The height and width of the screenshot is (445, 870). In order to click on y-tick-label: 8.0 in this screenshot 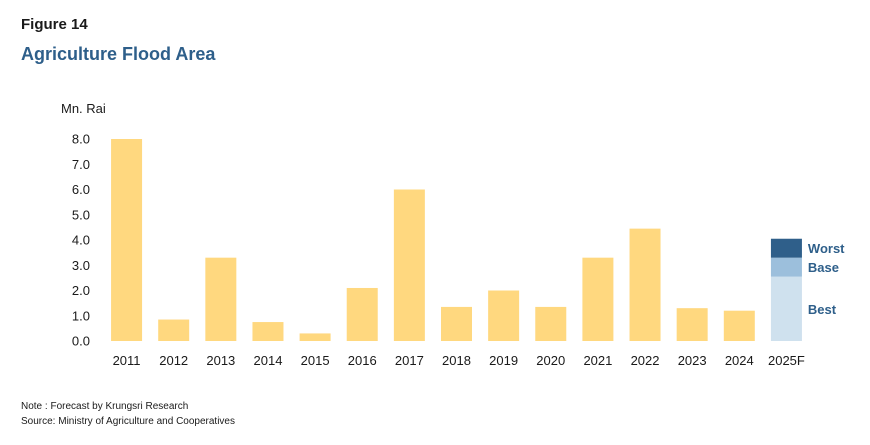, I will do `click(81, 139)`.